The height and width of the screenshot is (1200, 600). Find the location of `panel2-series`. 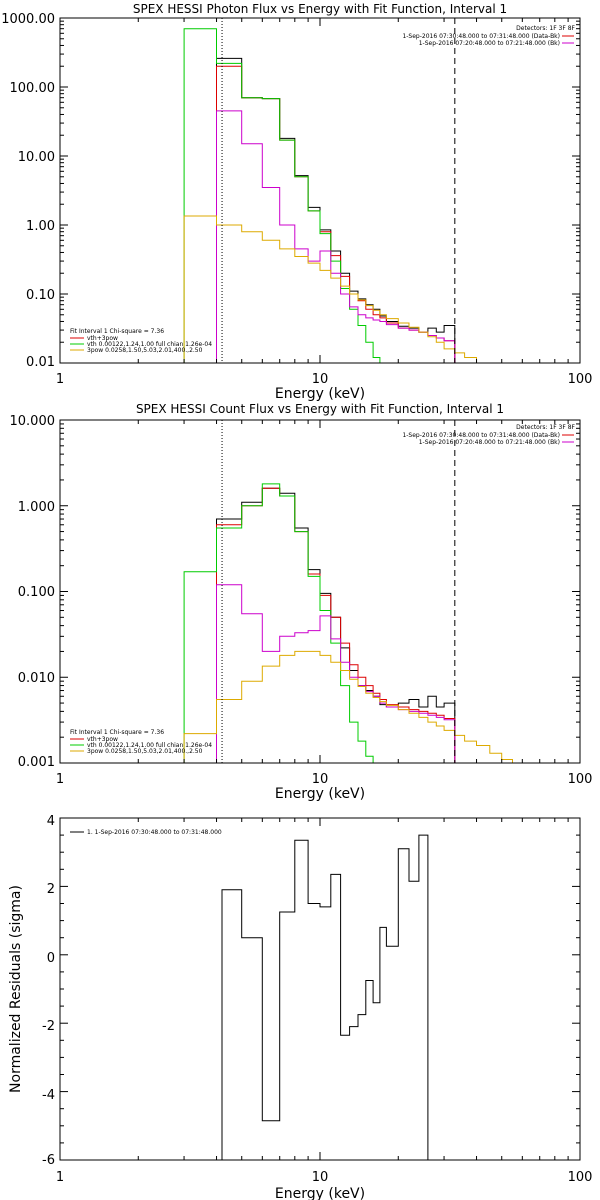

panel2-series is located at coordinates (353, 623).